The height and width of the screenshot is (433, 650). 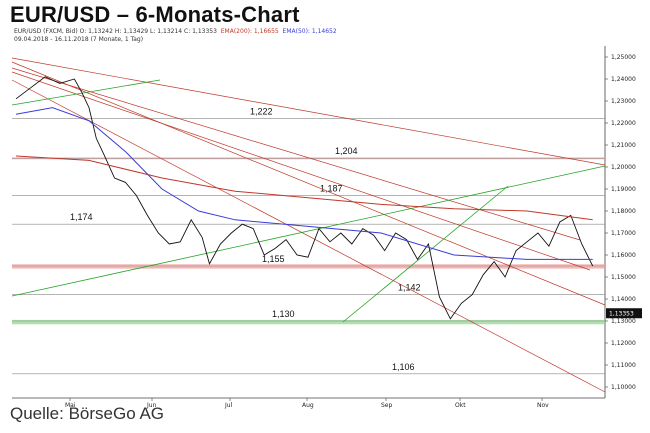 What do you see at coordinates (87, 413) in the screenshot?
I see `source-label: Quelle: BörseGo AG` at bounding box center [87, 413].